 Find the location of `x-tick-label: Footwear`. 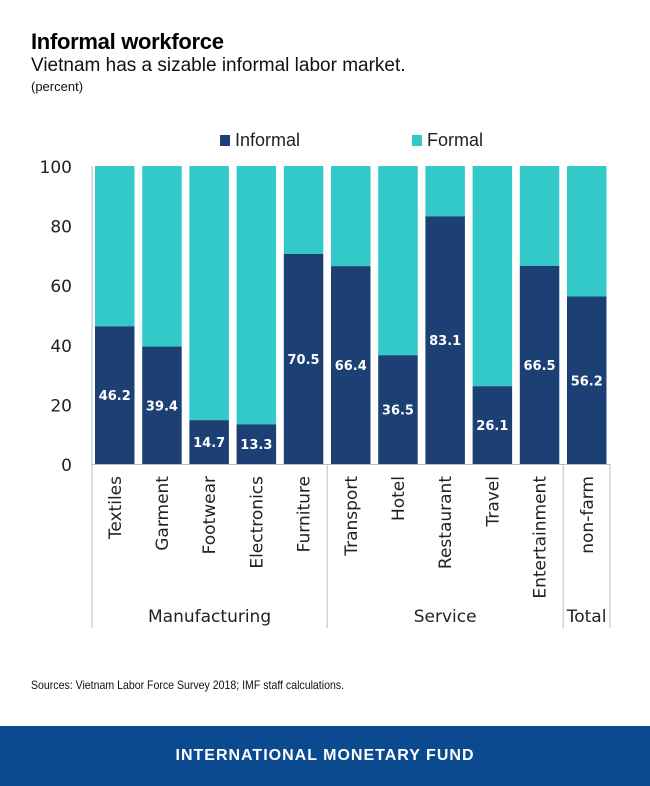

x-tick-label: Footwear is located at coordinates (210, 515).